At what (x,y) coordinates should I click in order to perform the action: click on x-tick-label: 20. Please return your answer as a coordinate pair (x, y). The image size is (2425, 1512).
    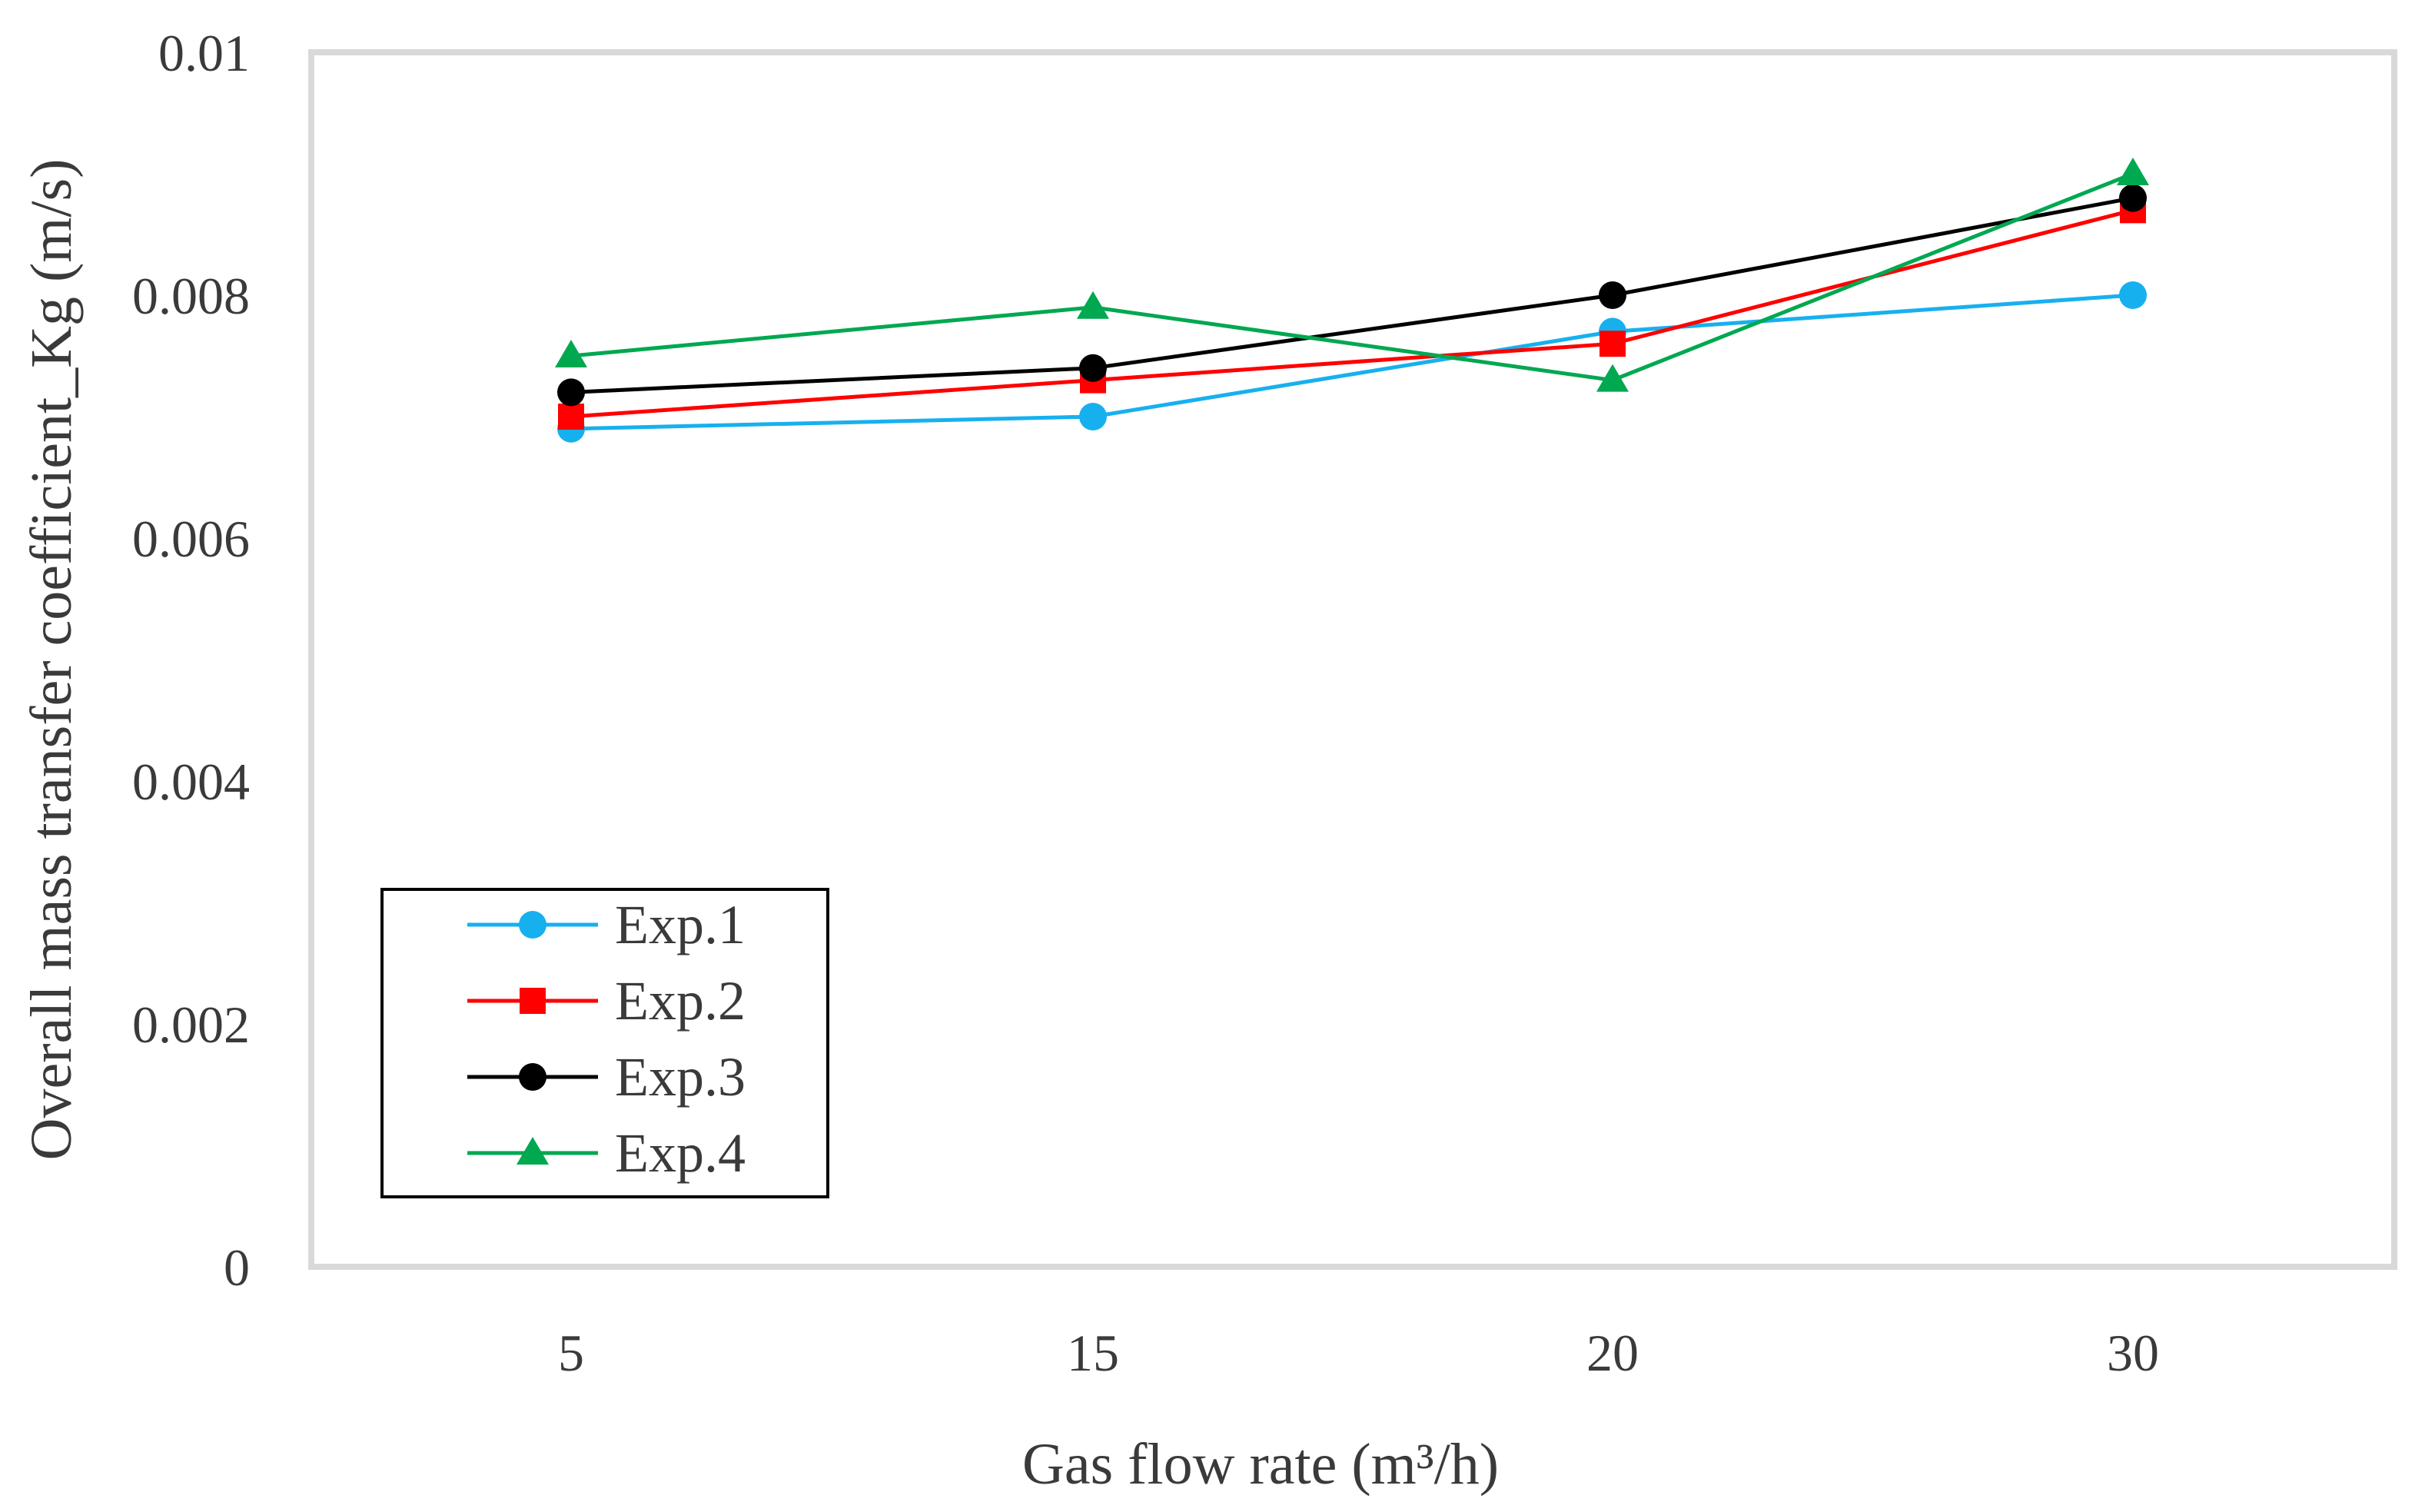
    Looking at the image, I should click on (1613, 1353).